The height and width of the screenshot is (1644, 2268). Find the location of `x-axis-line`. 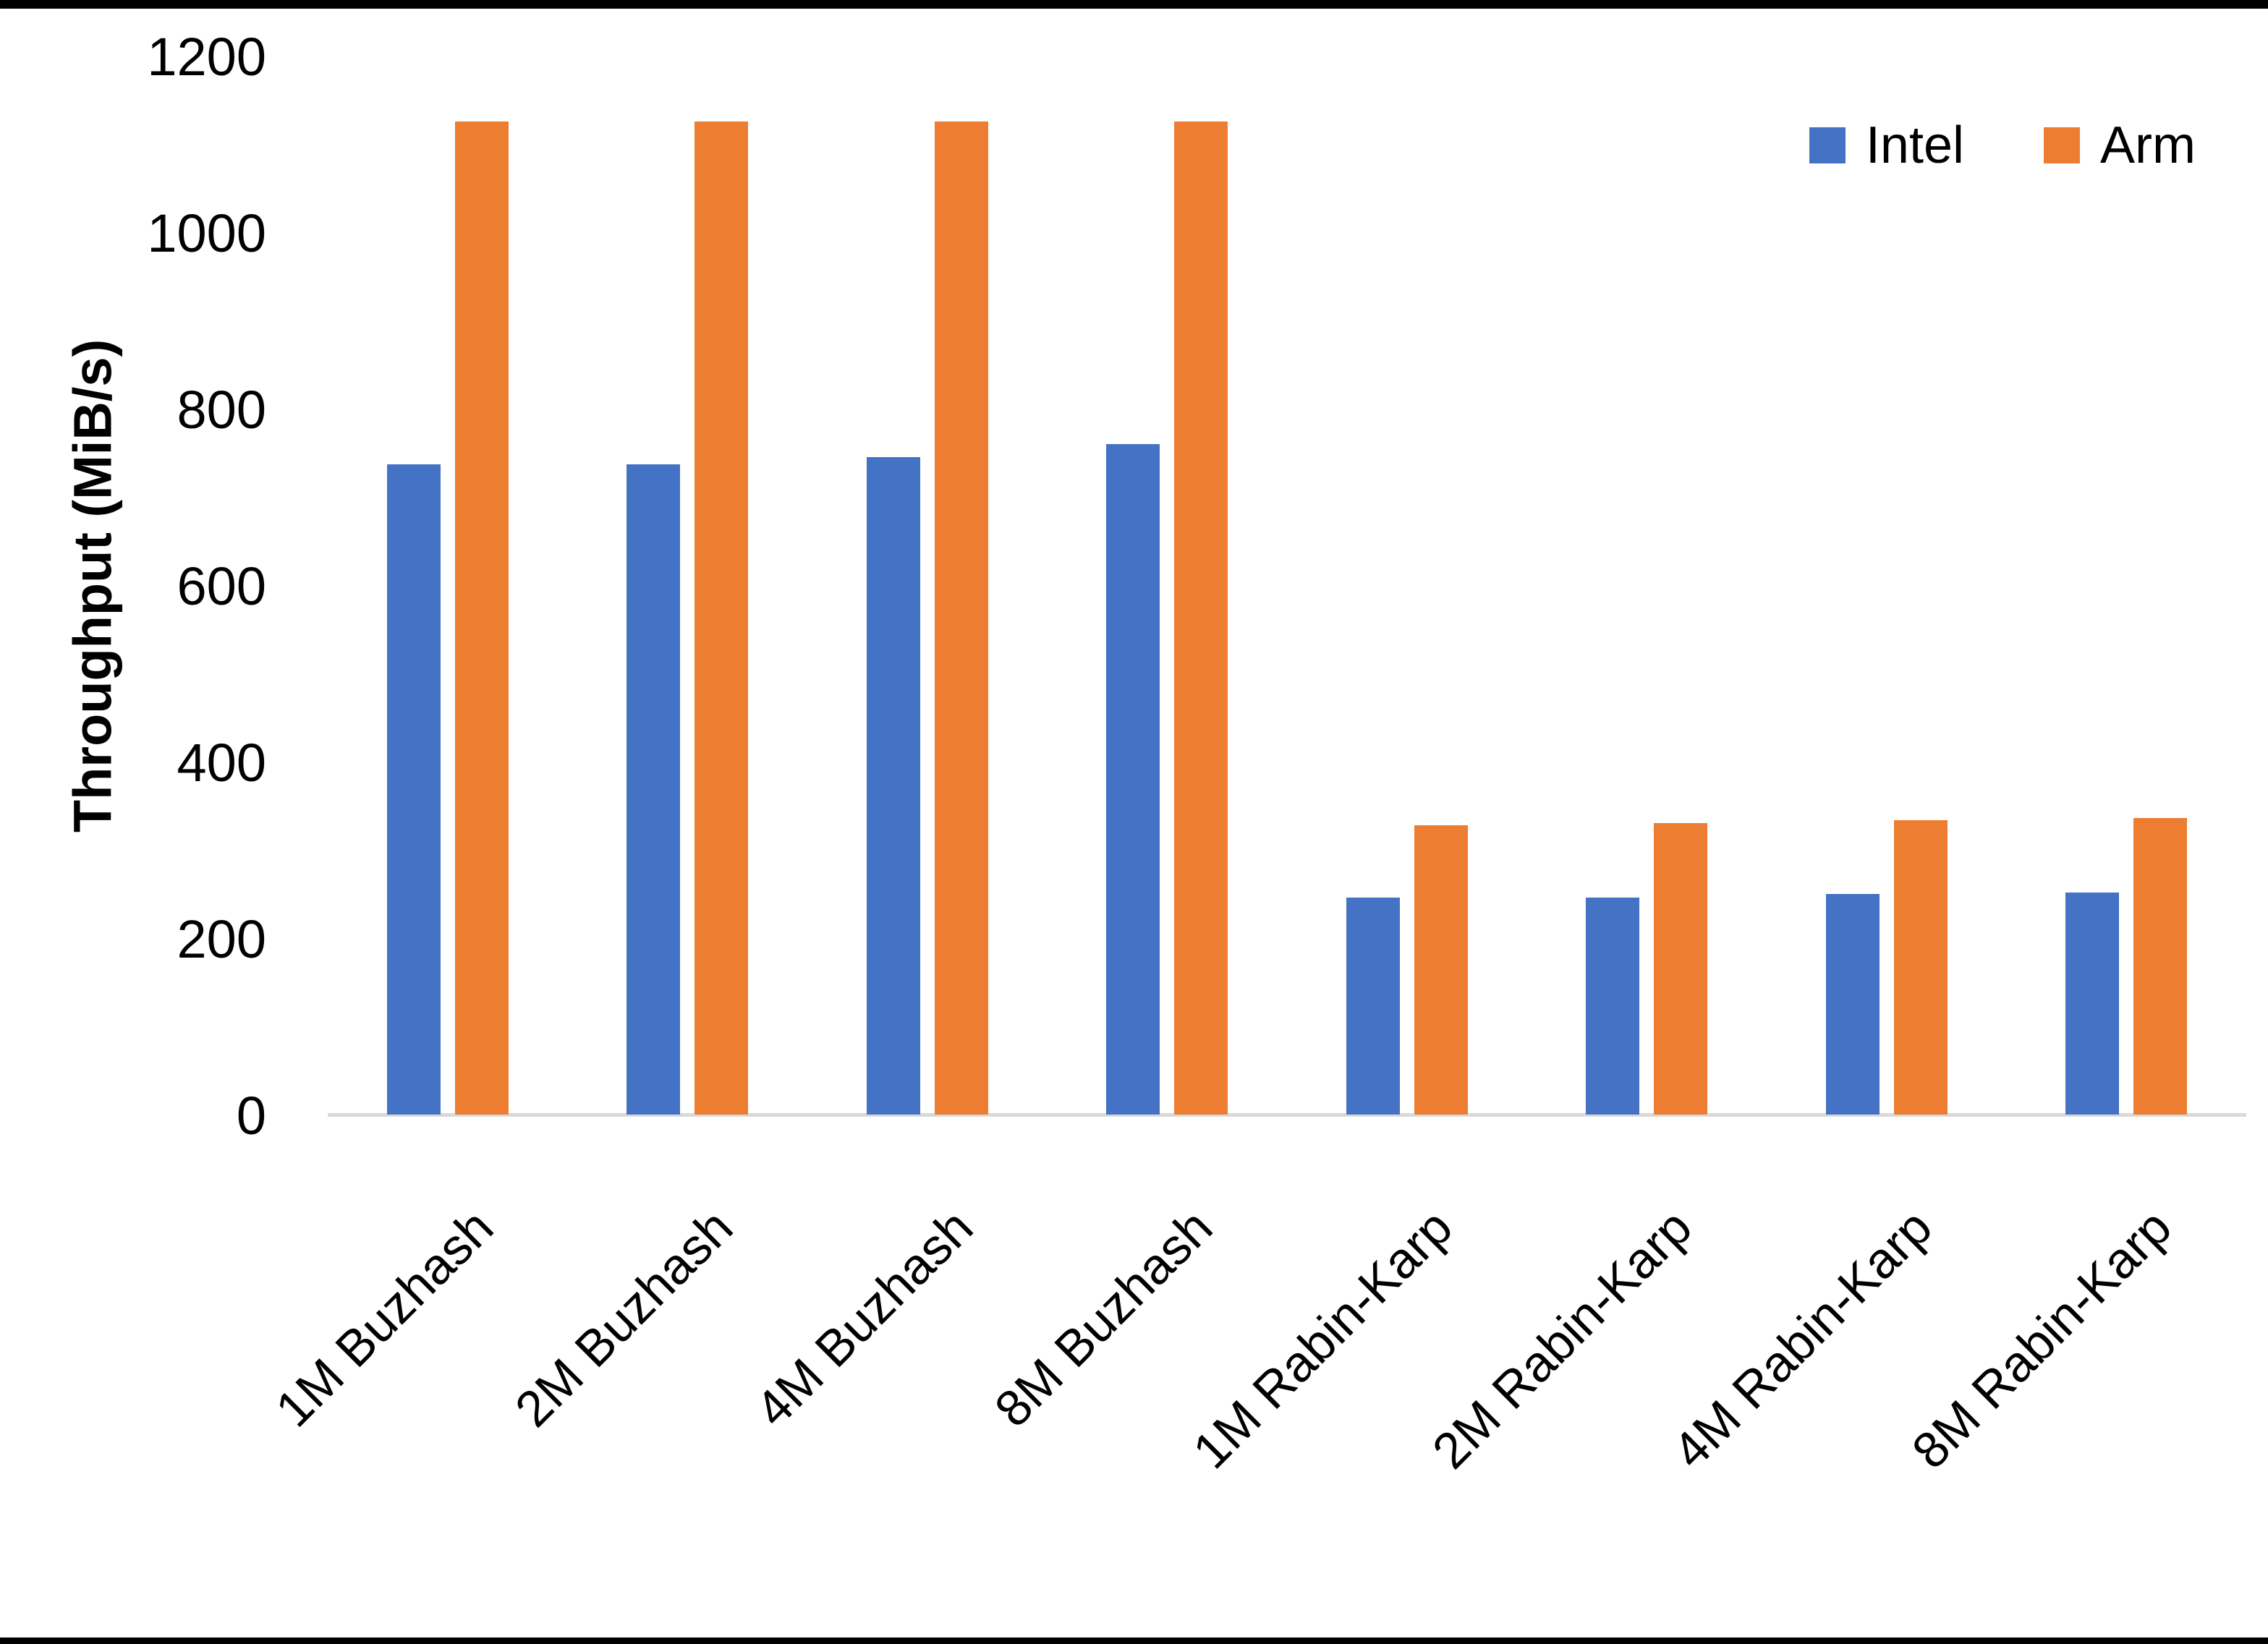

x-axis-line is located at coordinates (1287, 1115).